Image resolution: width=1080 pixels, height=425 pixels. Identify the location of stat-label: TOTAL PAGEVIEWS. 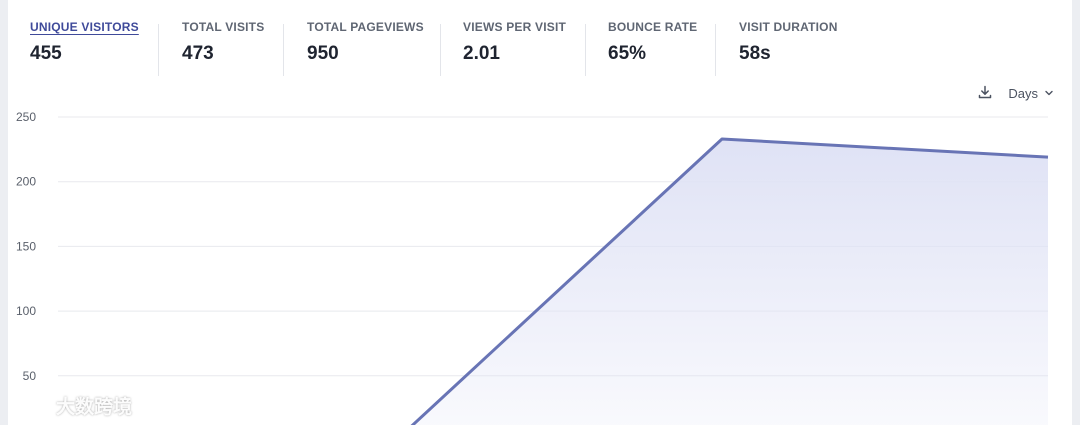
(365, 27).